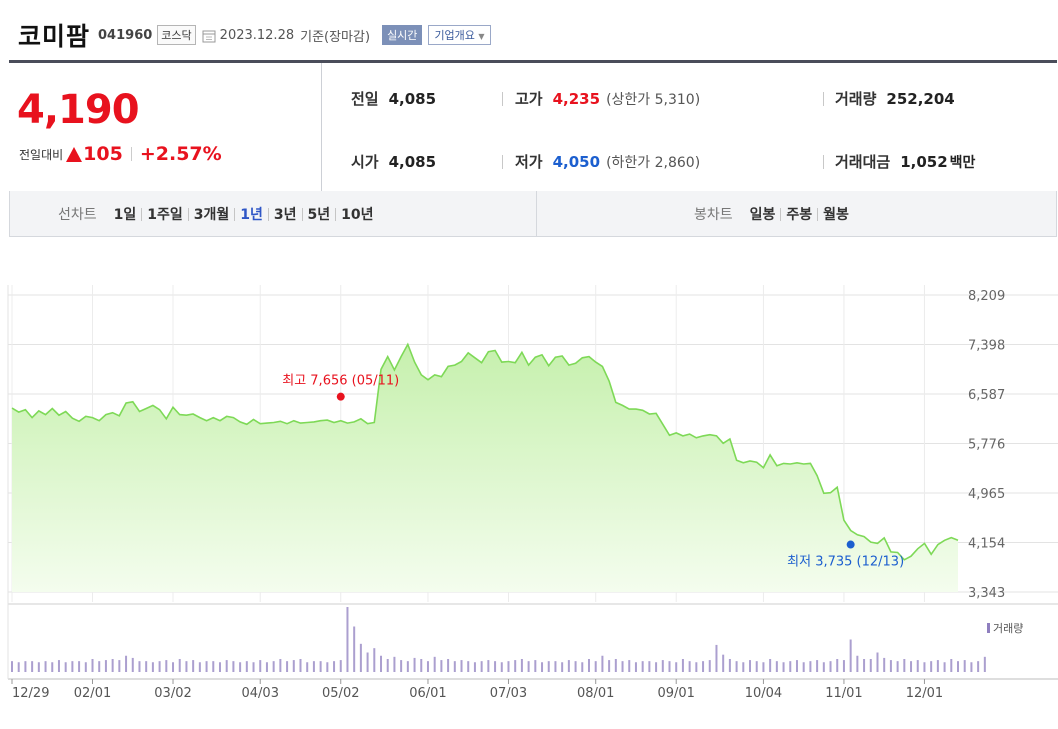  Describe the element at coordinates (920, 99) in the screenshot. I see `volume-value: 252,204` at that location.